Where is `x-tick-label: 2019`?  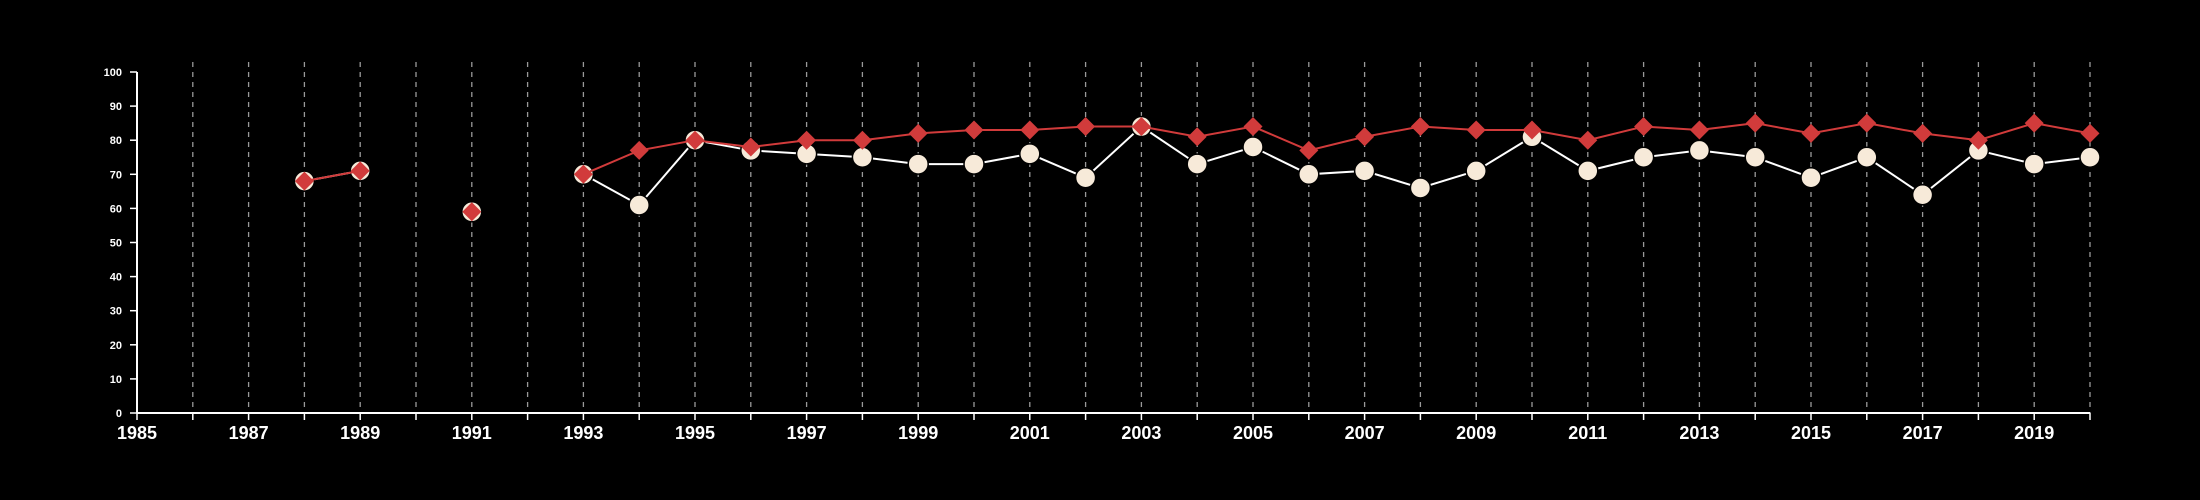
x-tick-label: 2019 is located at coordinates (2034, 433).